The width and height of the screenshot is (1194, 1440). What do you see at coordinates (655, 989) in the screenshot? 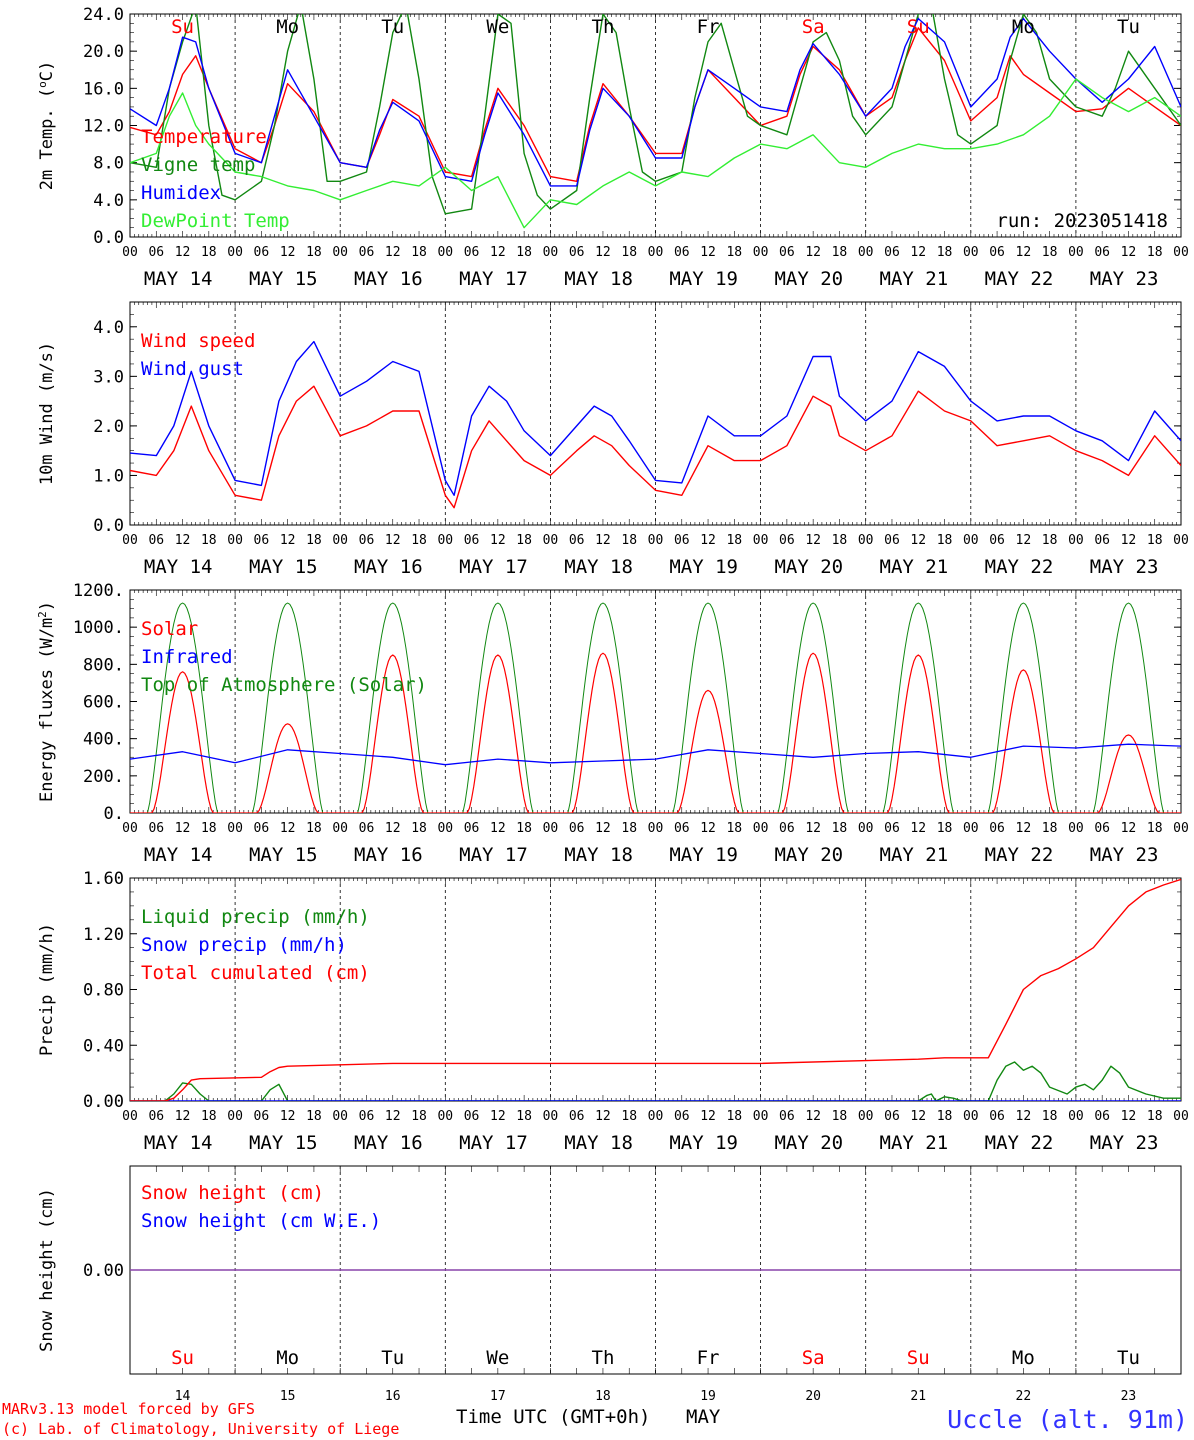
I see `precip-series-group` at bounding box center [655, 989].